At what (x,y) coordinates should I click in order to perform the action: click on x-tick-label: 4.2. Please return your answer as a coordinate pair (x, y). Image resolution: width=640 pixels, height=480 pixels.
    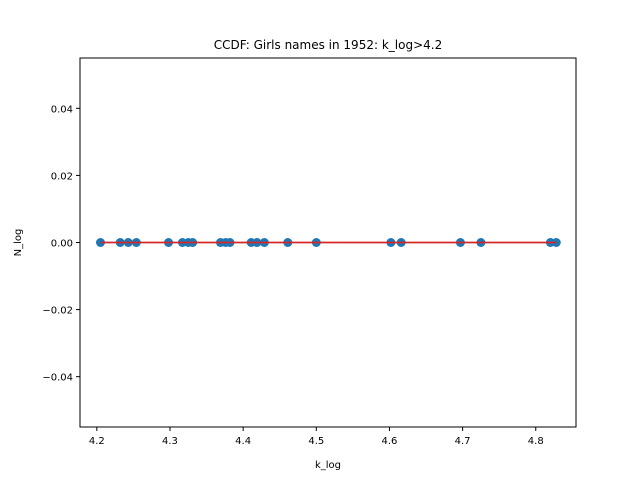
    Looking at the image, I should click on (97, 441).